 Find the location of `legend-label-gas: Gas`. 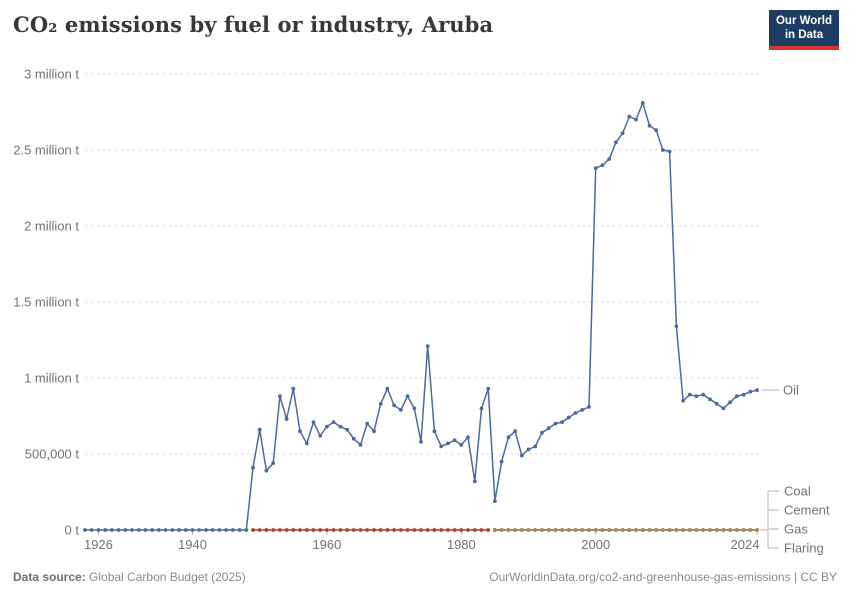

legend-label-gas: Gas is located at coordinates (796, 529).